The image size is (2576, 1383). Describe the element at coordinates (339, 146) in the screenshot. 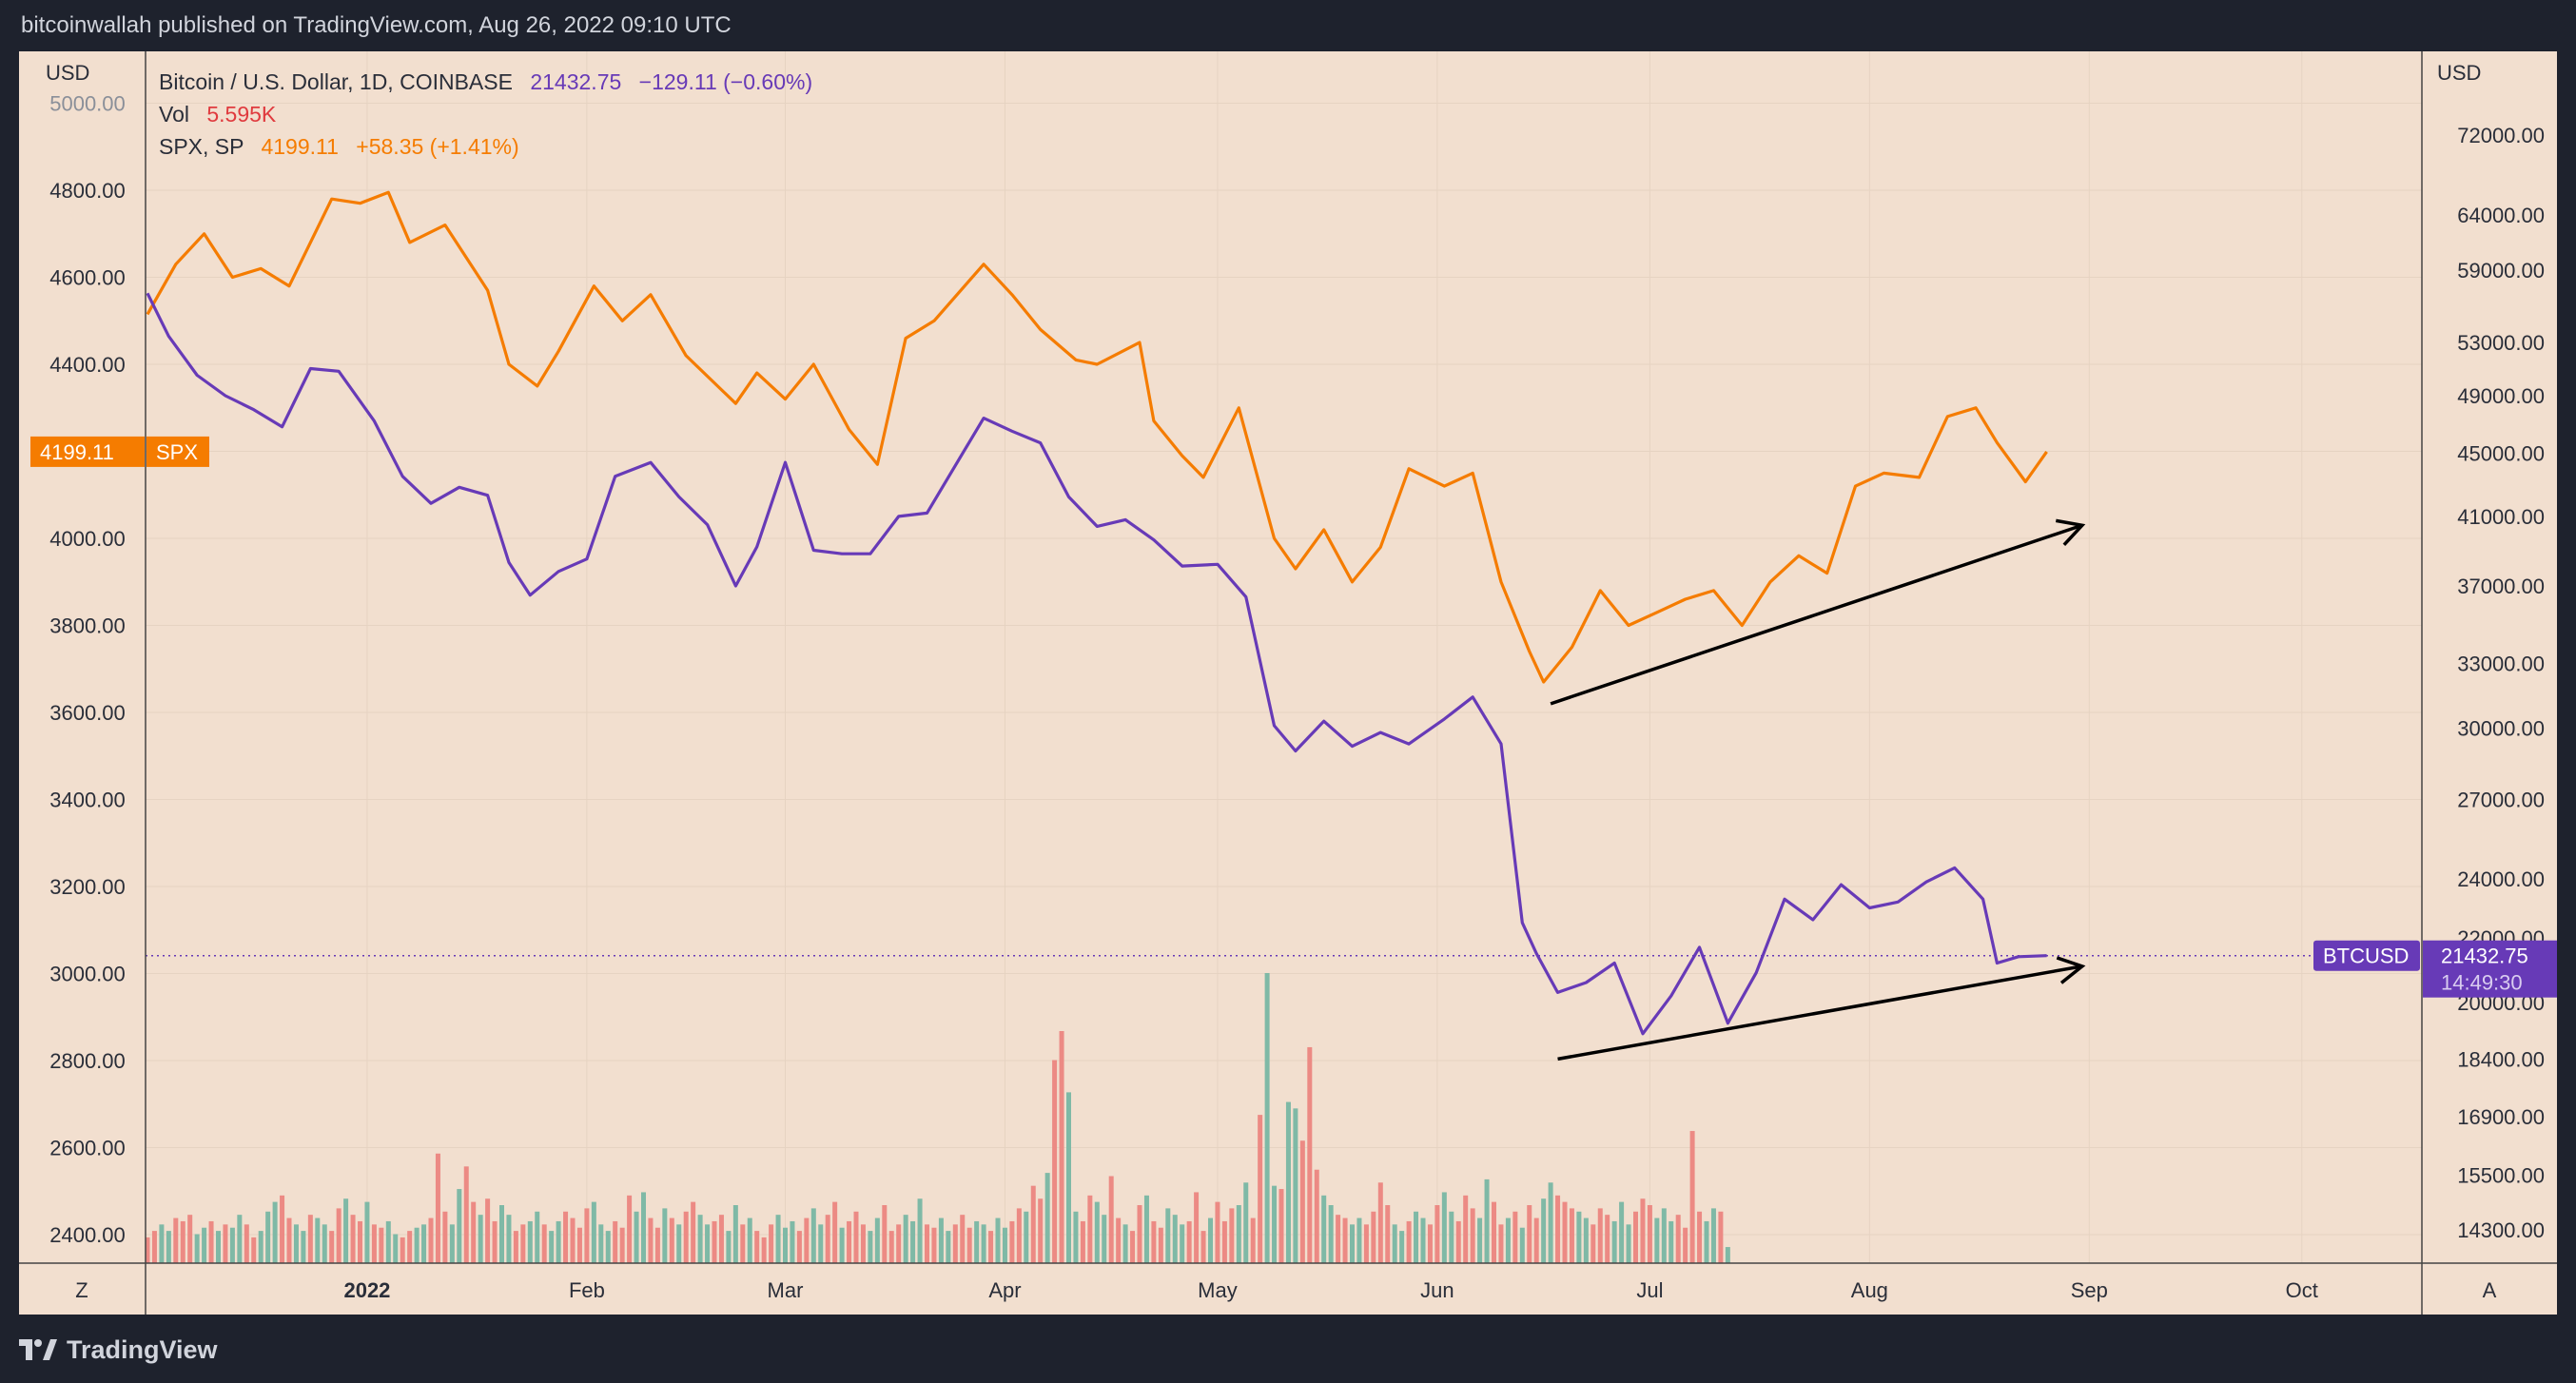

I see `legend-spx: SPX, SP 4199.11 +58.35 (+1.41%)` at that location.